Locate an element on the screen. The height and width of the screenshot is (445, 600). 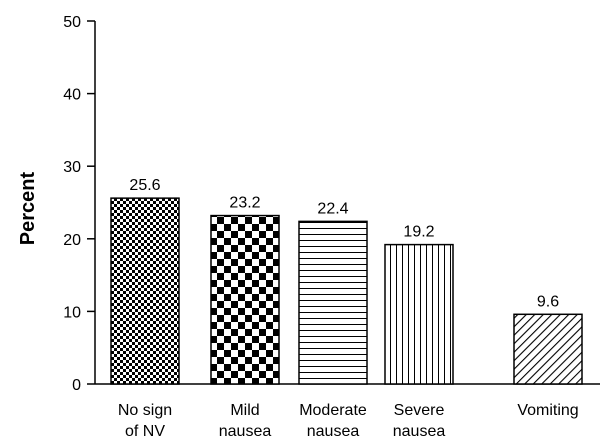
y-tick-label: 30 is located at coordinates (72, 167).